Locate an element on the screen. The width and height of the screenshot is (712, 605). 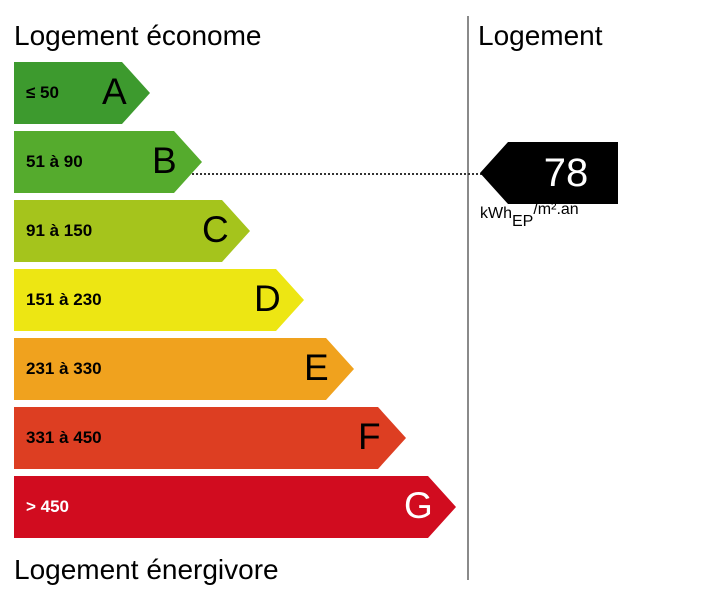
arrow-c is located at coordinates (132, 231).